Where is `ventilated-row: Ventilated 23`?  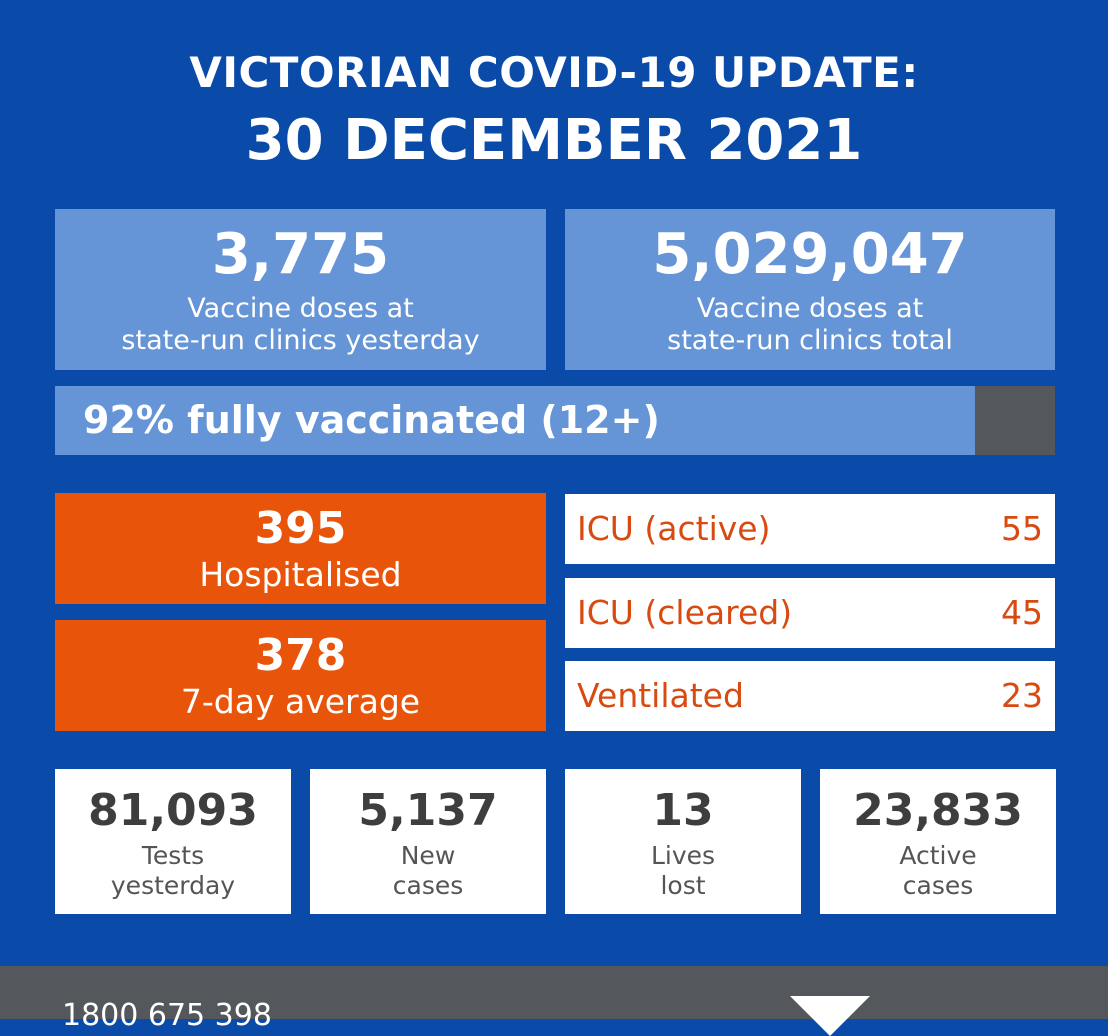
ventilated-row: Ventilated 23 is located at coordinates (810, 696).